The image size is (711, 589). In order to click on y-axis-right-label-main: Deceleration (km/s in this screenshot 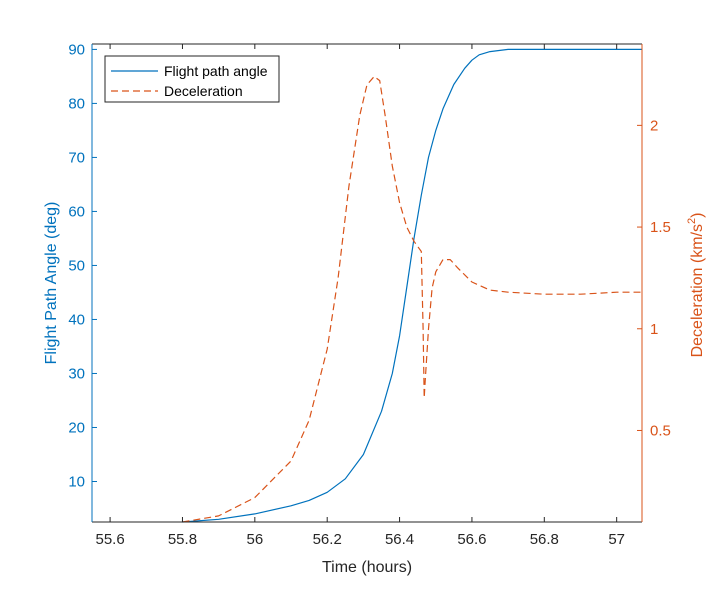, I will do `click(697, 290)`.